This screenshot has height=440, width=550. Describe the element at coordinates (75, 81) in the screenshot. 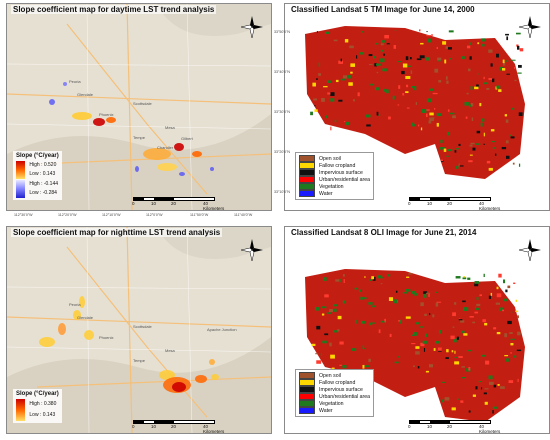

I see `place-label: Peoria` at that location.